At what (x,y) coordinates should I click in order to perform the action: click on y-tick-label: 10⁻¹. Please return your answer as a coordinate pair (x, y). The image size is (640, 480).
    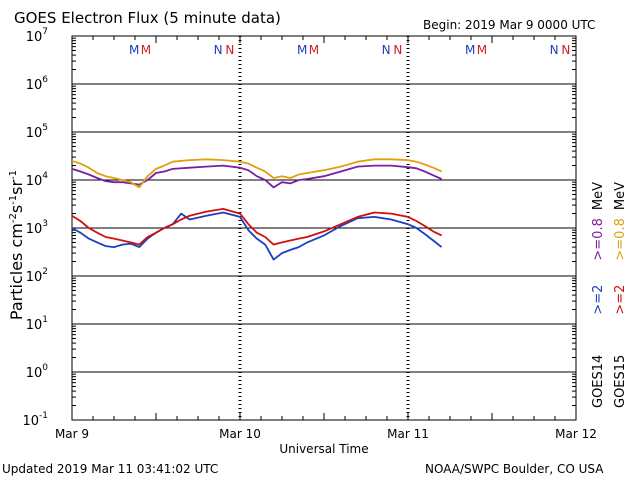
    Looking at the image, I should click on (35, 420).